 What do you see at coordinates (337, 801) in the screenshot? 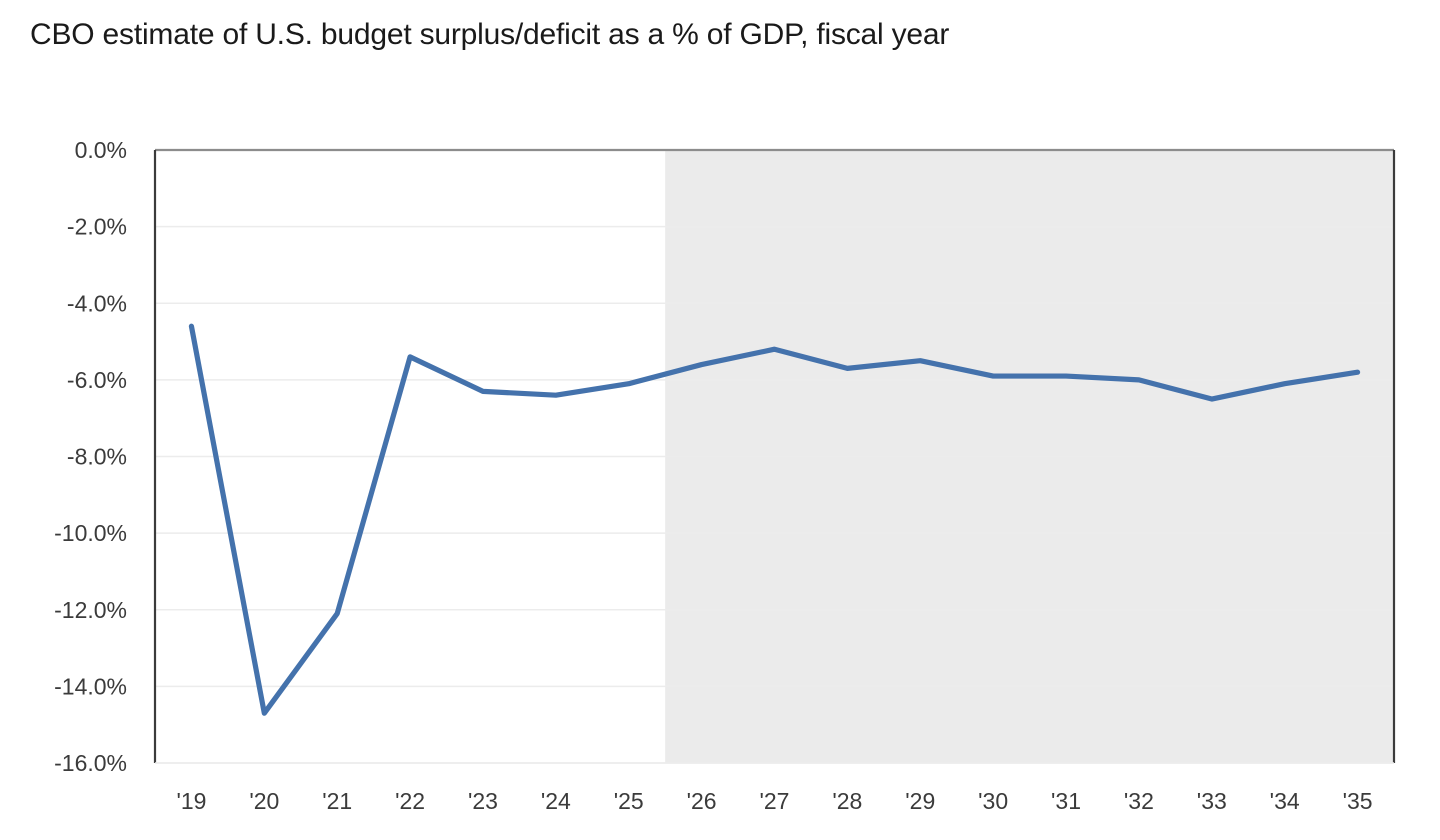
I see `x-axis-tick-label: '21` at bounding box center [337, 801].